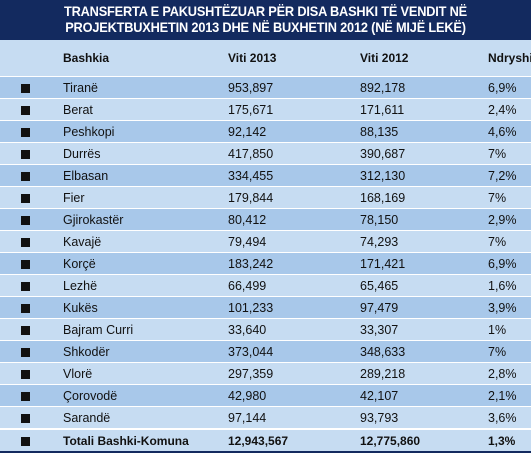 The image size is (531, 453). Describe the element at coordinates (134, 417) in the screenshot. I see `cell-name: Sarandë` at that location.